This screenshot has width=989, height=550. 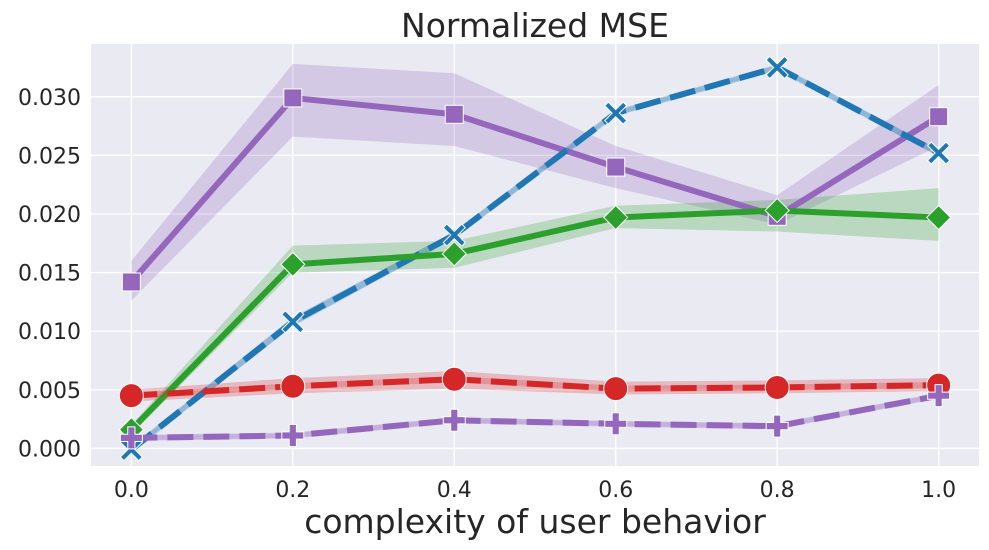 What do you see at coordinates (535, 521) in the screenshot?
I see `x-axis-title: complexity of user behavior` at bounding box center [535, 521].